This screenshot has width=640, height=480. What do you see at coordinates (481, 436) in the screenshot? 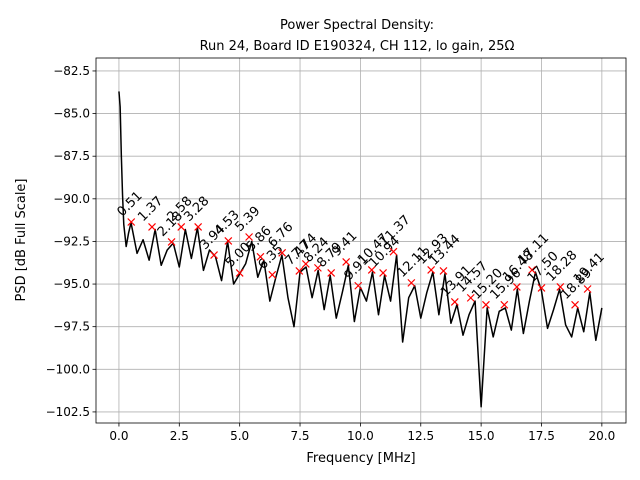
I see `x-tick-label: 15.0` at bounding box center [481, 436].